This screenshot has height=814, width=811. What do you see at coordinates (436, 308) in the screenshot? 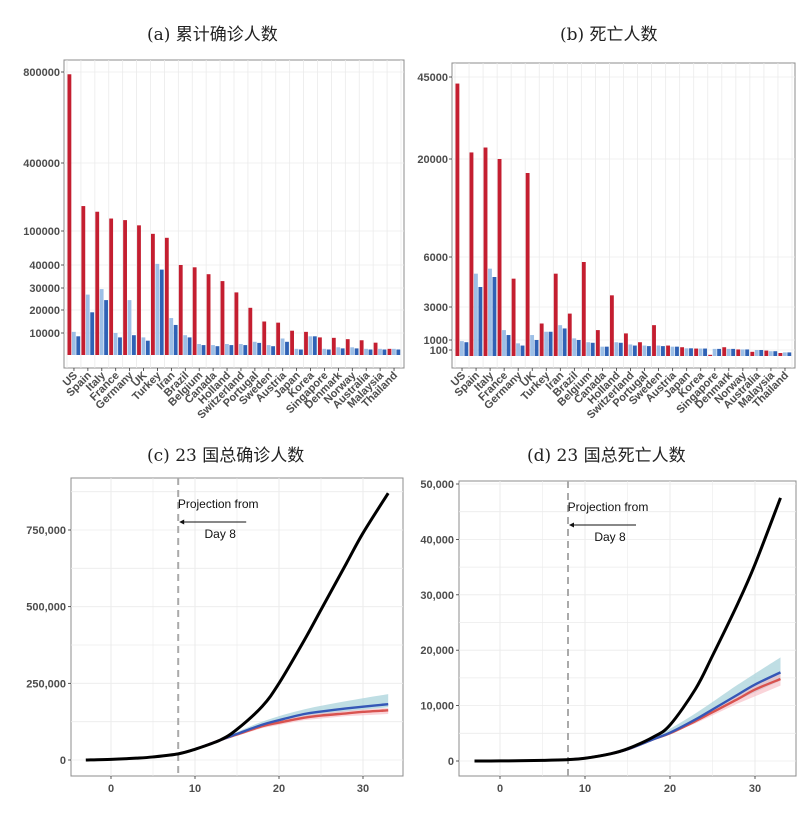
I see `y-tick-label: 3000` at bounding box center [436, 308].